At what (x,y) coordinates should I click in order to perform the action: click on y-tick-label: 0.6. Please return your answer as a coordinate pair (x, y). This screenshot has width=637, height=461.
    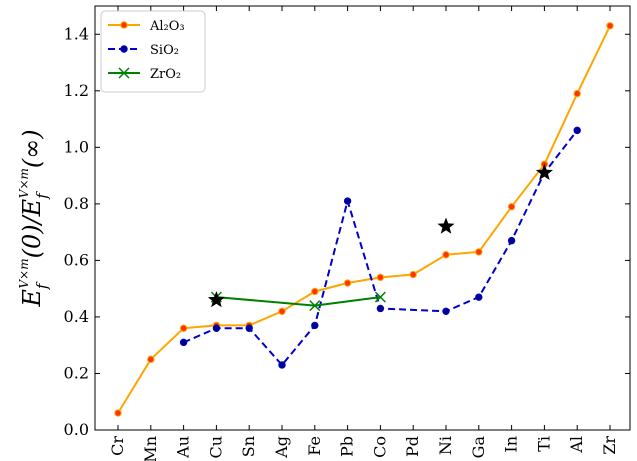
    Looking at the image, I should click on (76, 259).